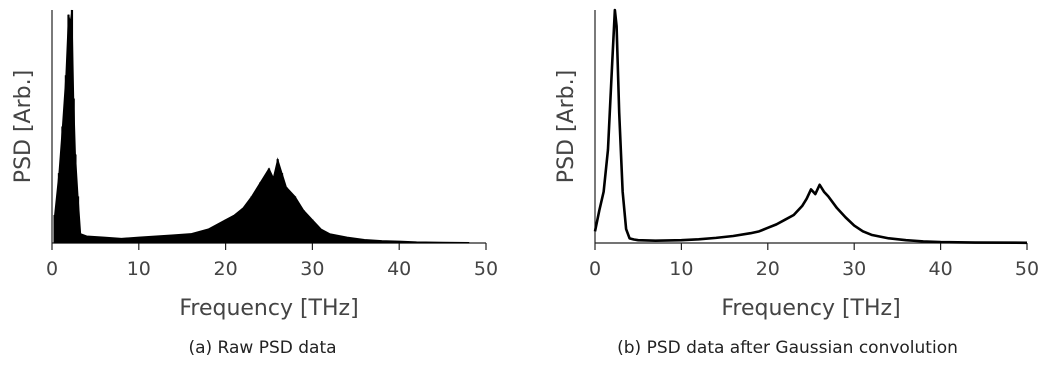  I want to click on caption-raw-psd: (a) Raw PSD data, so click(262, 348).